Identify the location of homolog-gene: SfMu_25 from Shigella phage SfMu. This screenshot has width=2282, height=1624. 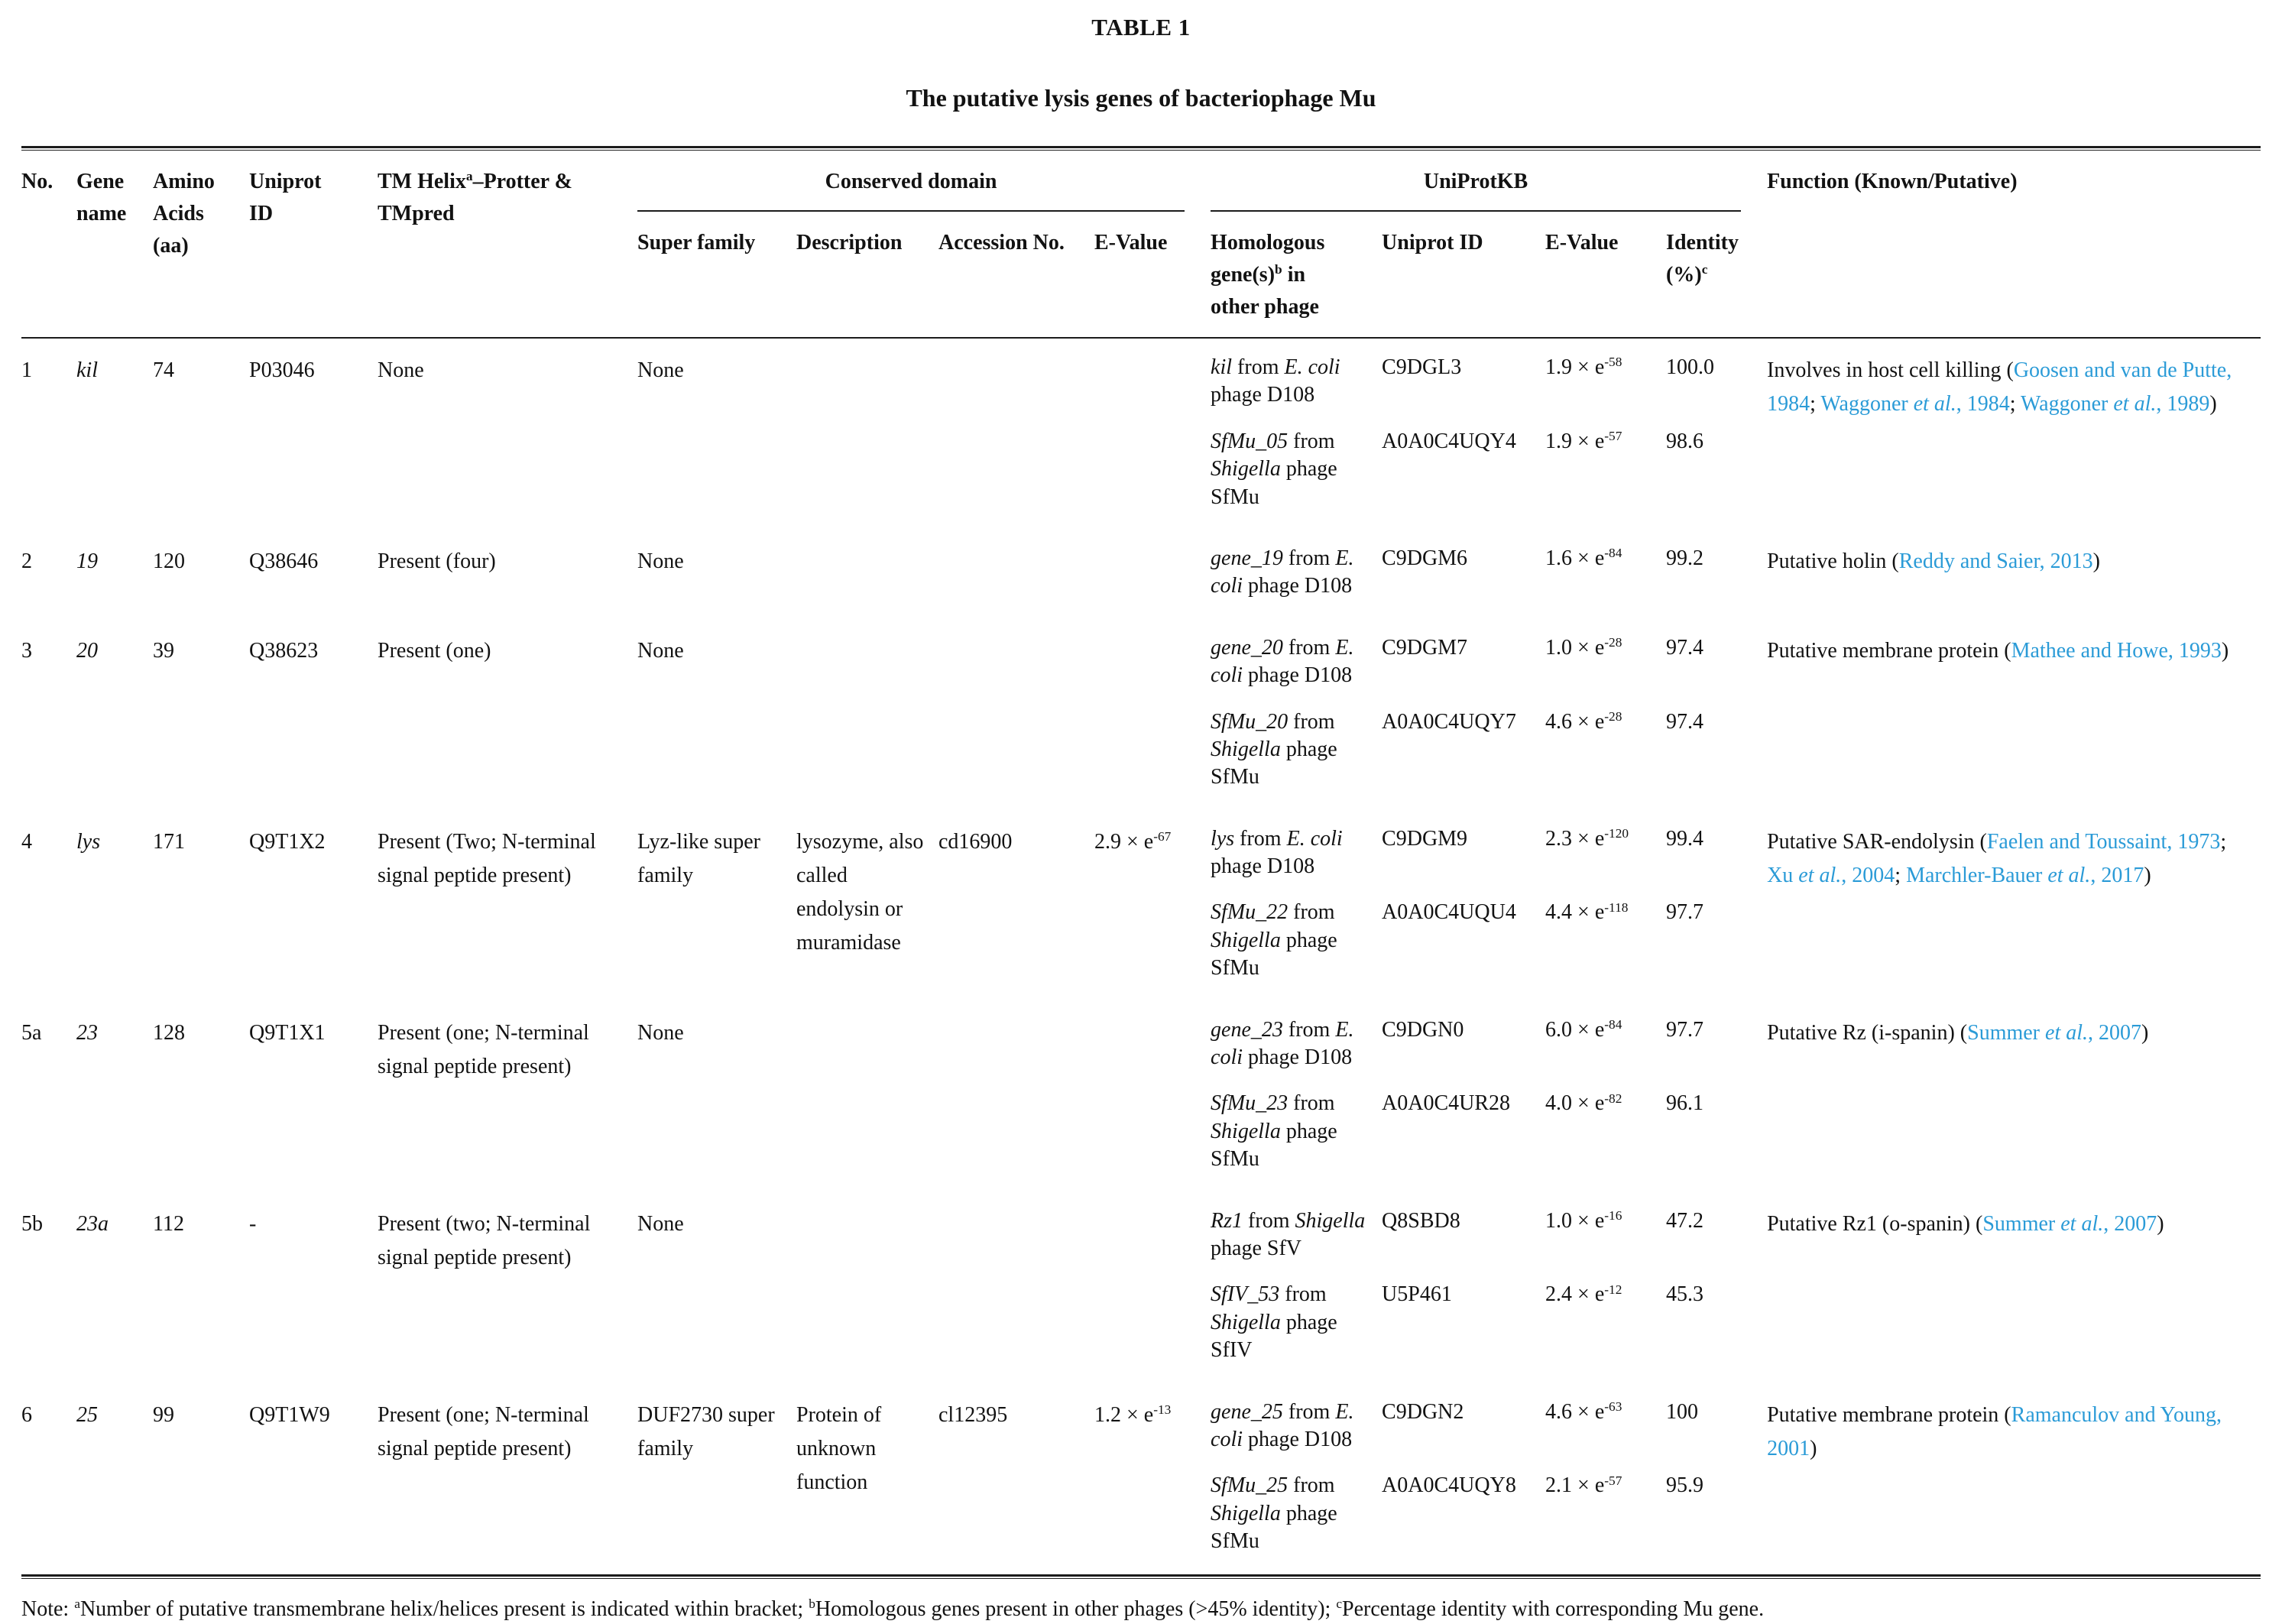
(1274, 1513).